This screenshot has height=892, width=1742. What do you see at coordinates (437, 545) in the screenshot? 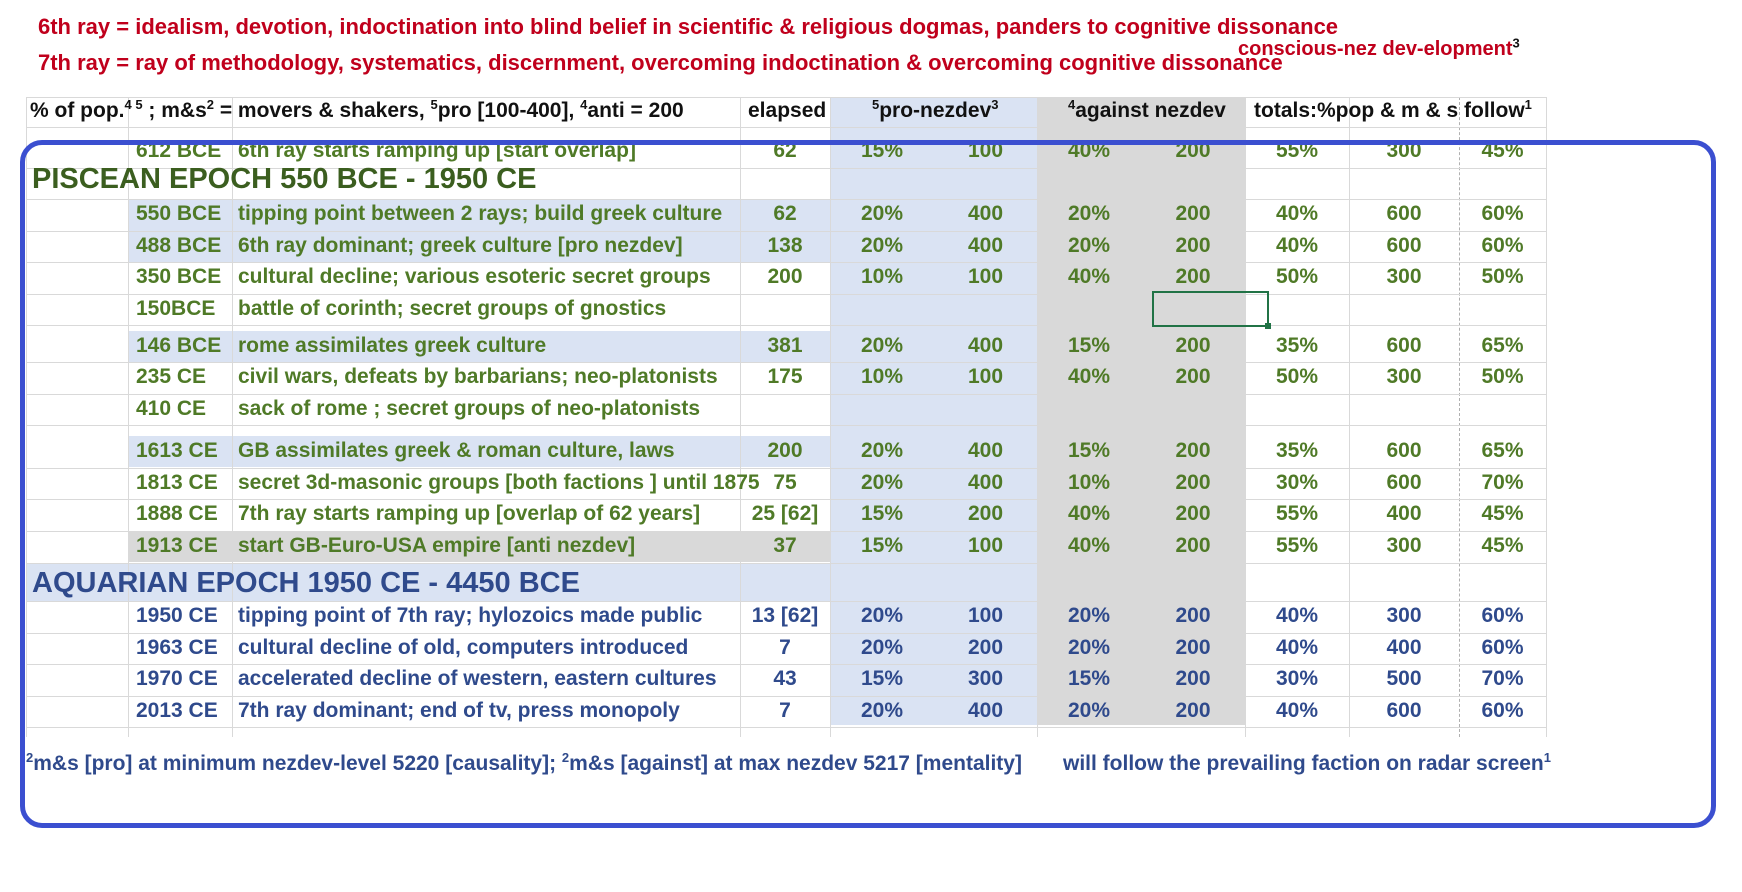
I see `cell-event: start GB-Euro-USA empire [anti nezdev]` at bounding box center [437, 545].